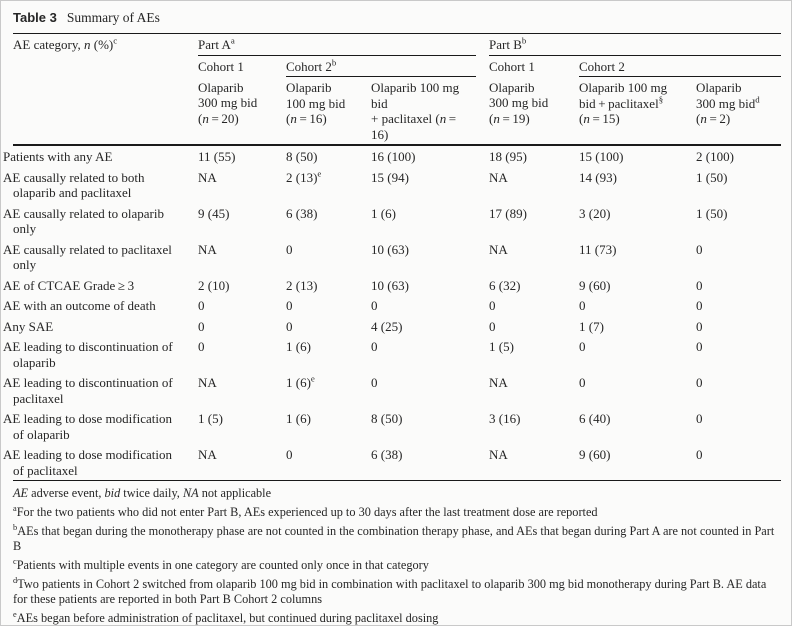  Describe the element at coordinates (598, 249) in the screenshot. I see `cell-value: 11 (73)` at that location.